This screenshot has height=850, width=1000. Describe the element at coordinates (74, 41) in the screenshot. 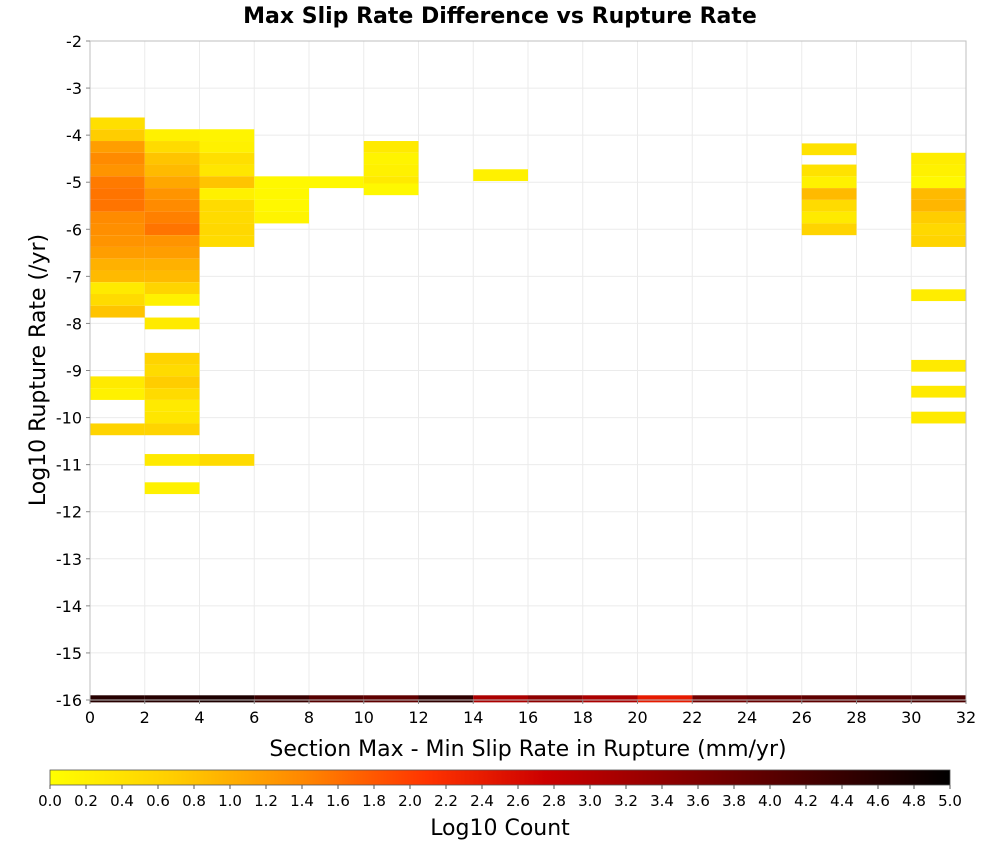

I see `y-tick-label: -2` at that location.